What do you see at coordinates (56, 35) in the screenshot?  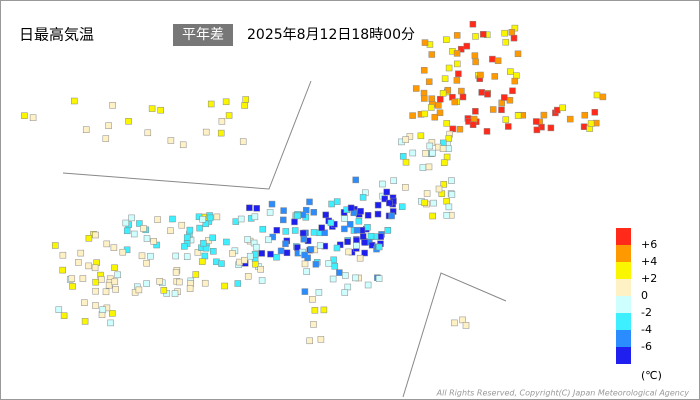 I see `title: 日最高気温` at bounding box center [56, 35].